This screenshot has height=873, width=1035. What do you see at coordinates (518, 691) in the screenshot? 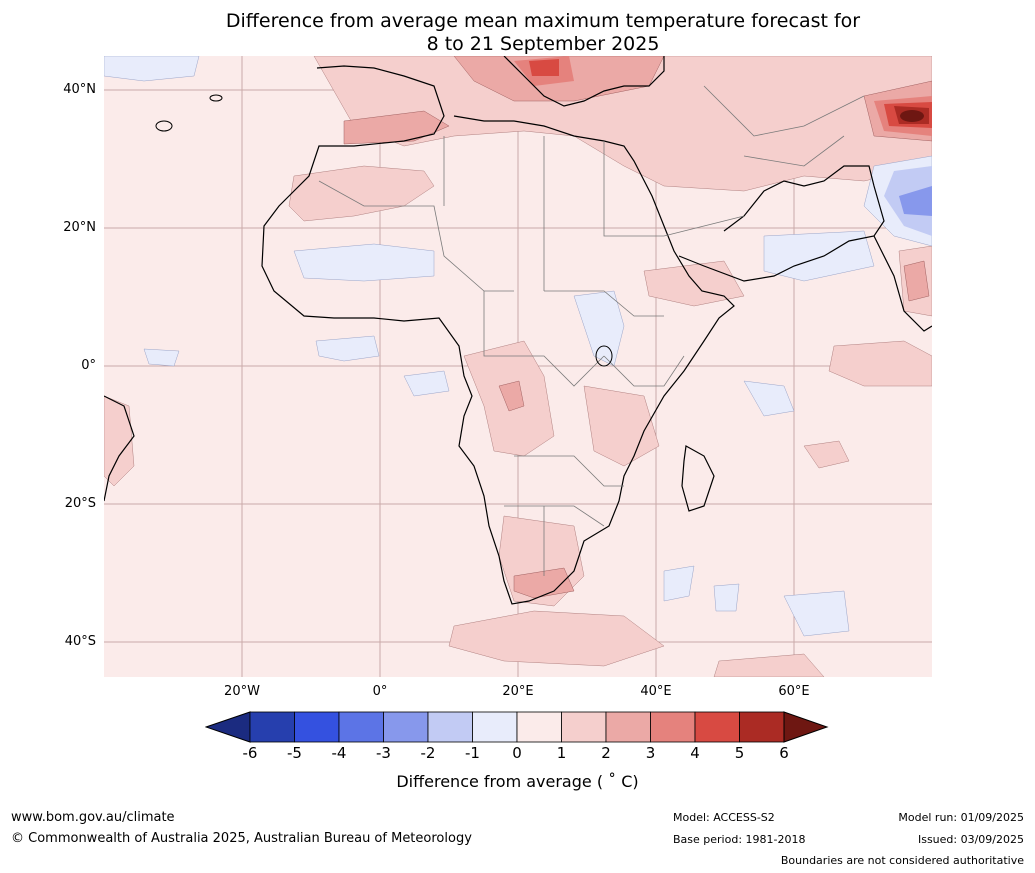
I see `lon-label-20e: 20°E` at bounding box center [518, 691].